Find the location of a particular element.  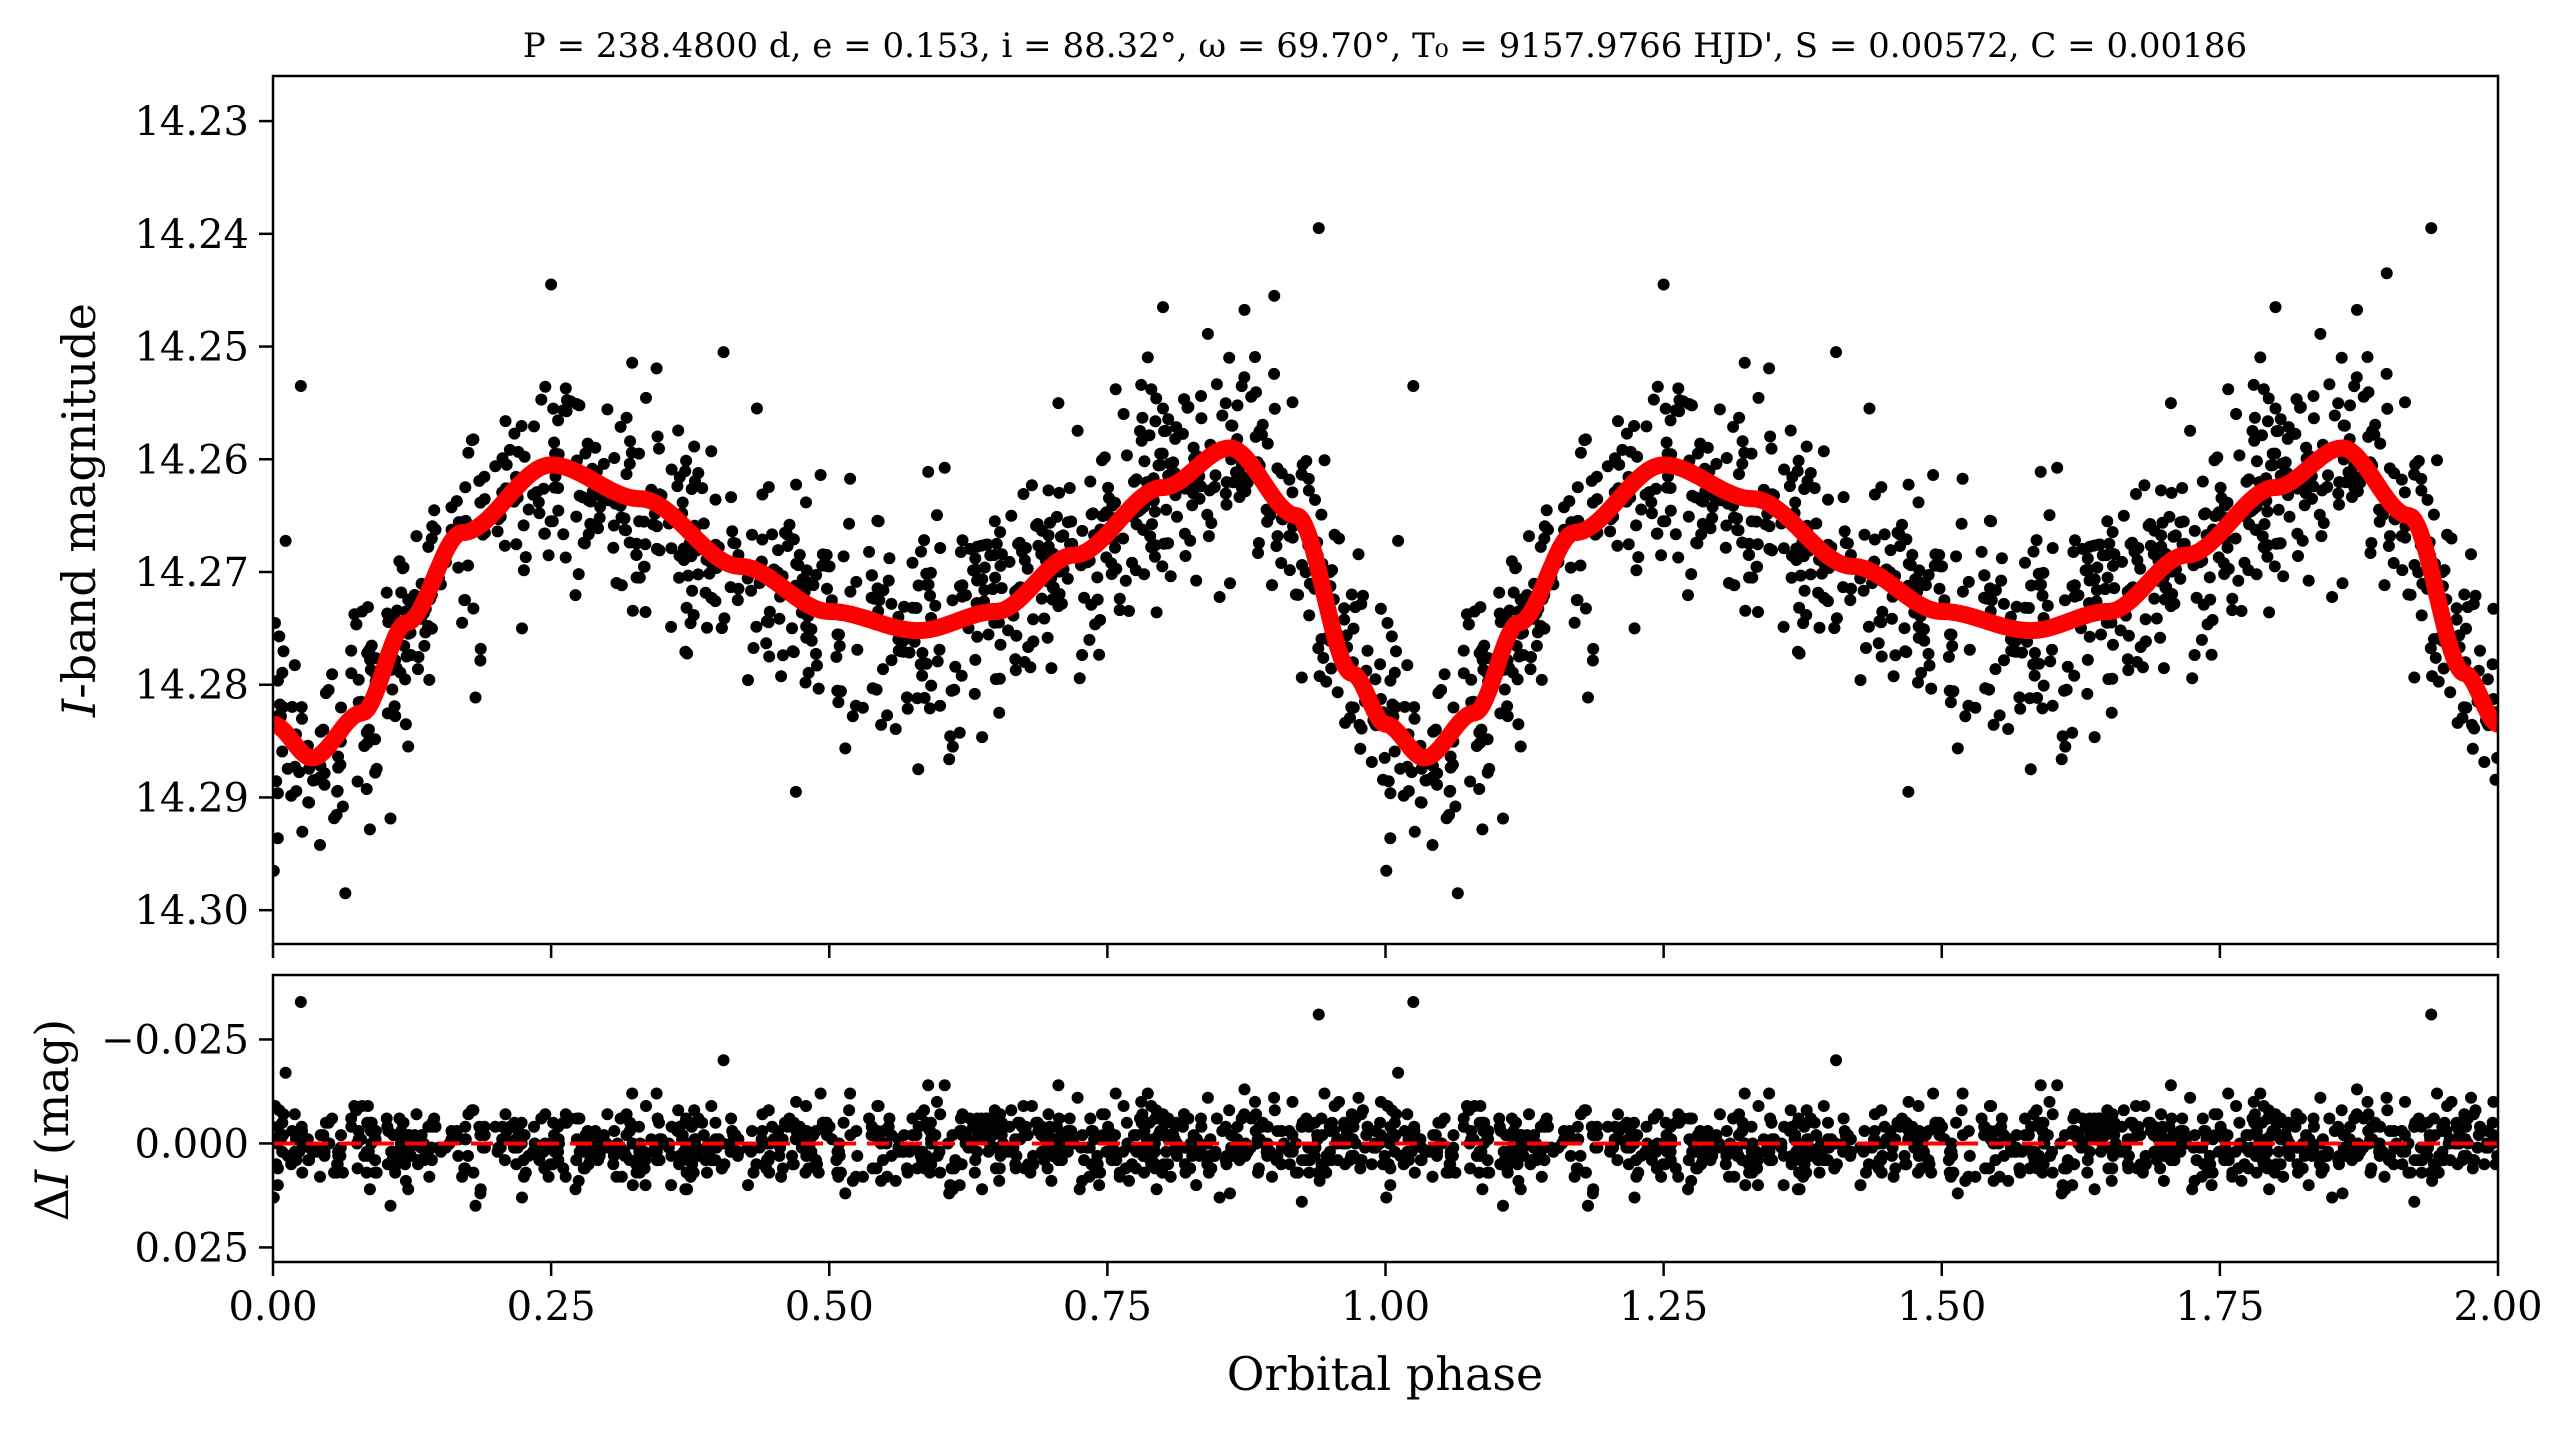

y-tick-label: 14.26 is located at coordinates (191, 460).